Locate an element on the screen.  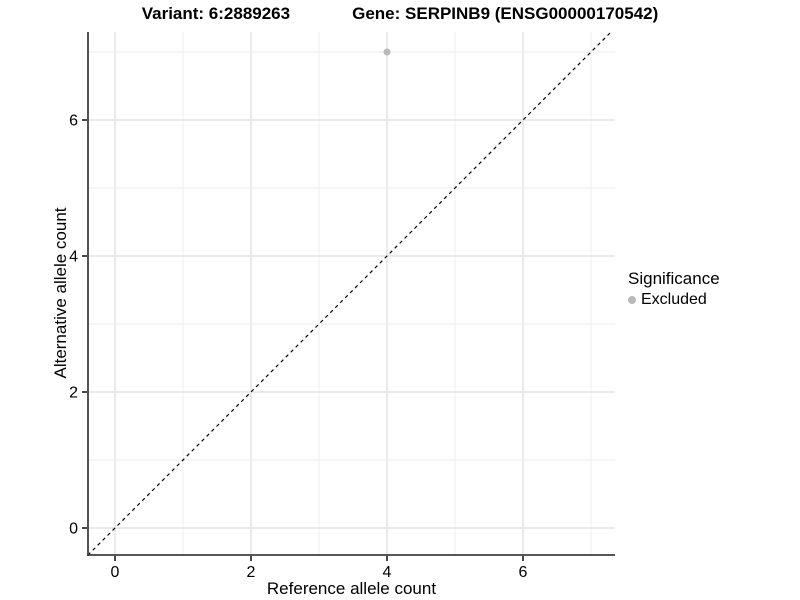
plot-title-gene: Gene: SERPINB9 (ENSG00000170542) is located at coordinates (505, 13).